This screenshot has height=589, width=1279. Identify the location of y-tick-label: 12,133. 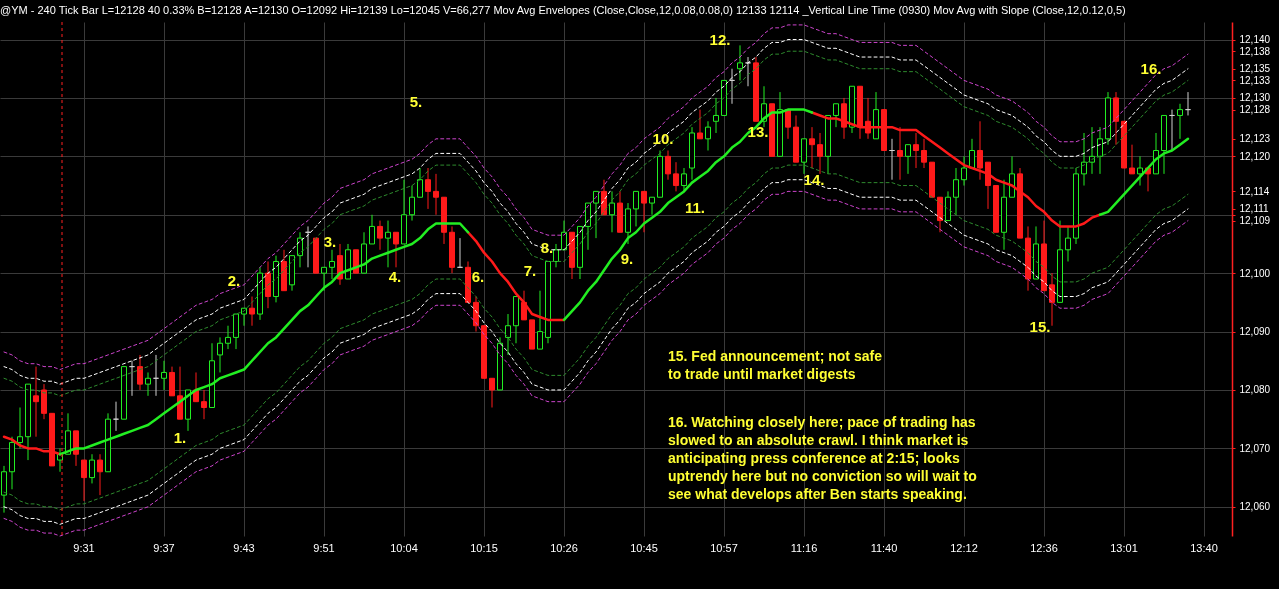
(1255, 80).